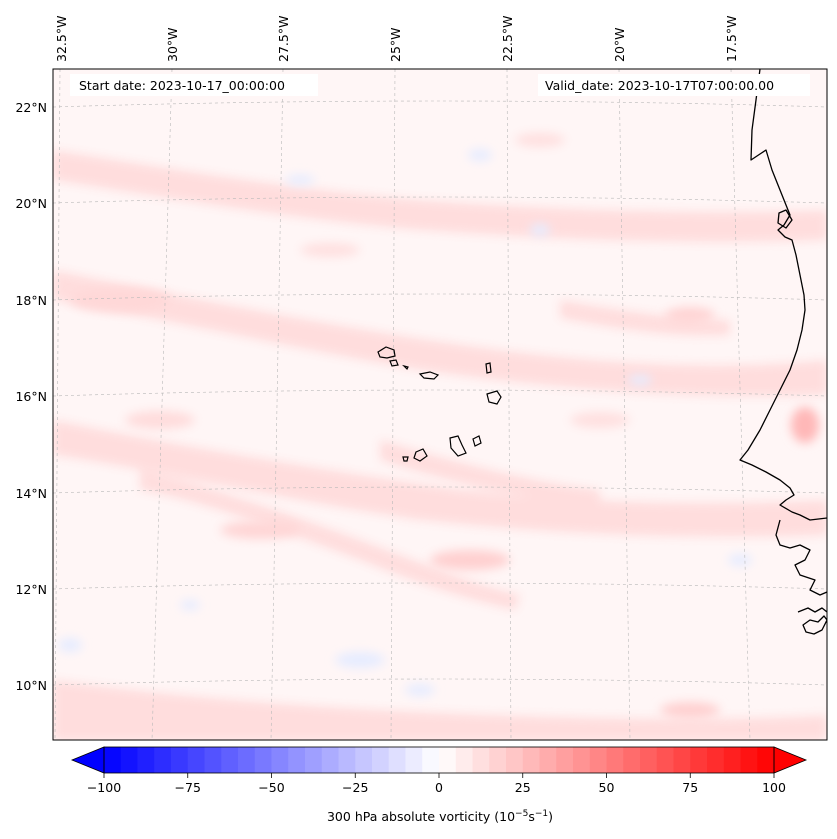  I want to click on colorbar-tick-label: 50, so click(607, 787).